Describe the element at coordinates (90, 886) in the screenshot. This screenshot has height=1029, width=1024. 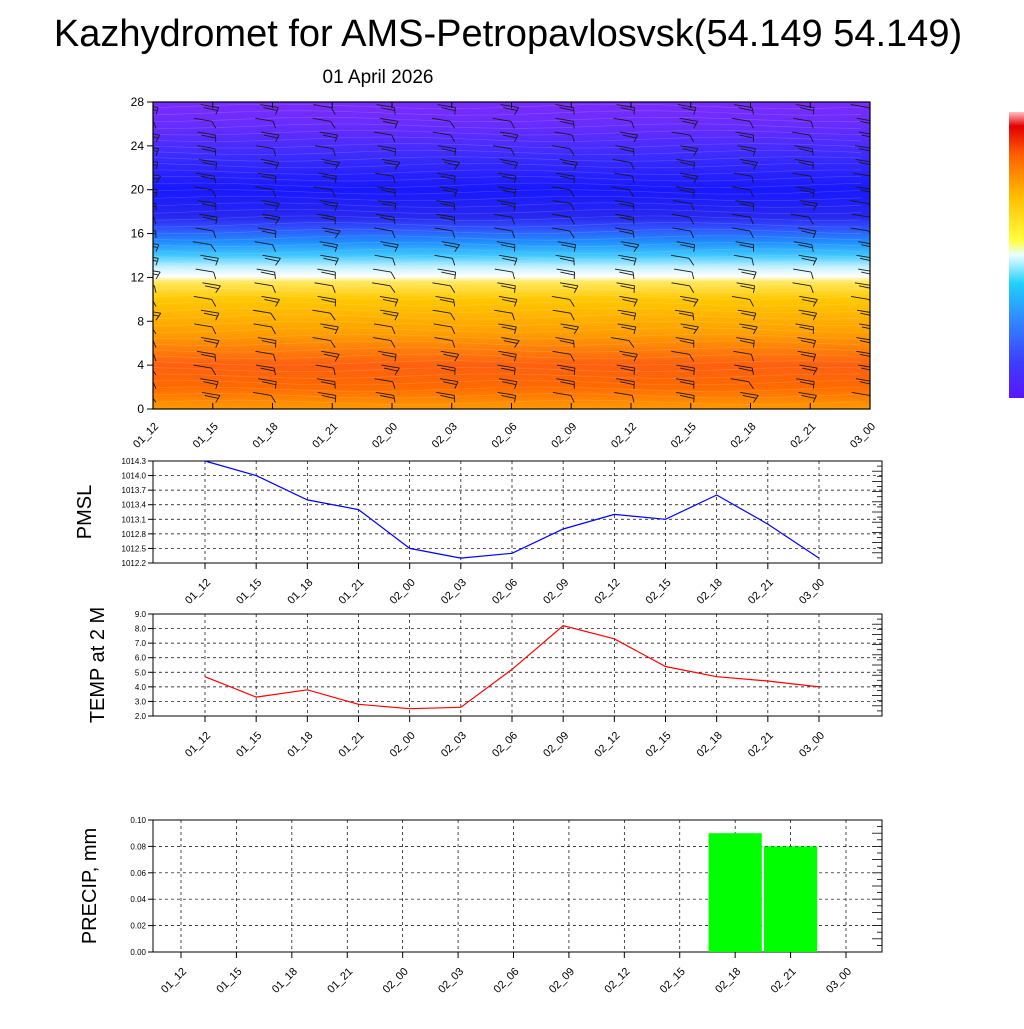
I see `precip-ylabel: PRECIP, mm` at that location.